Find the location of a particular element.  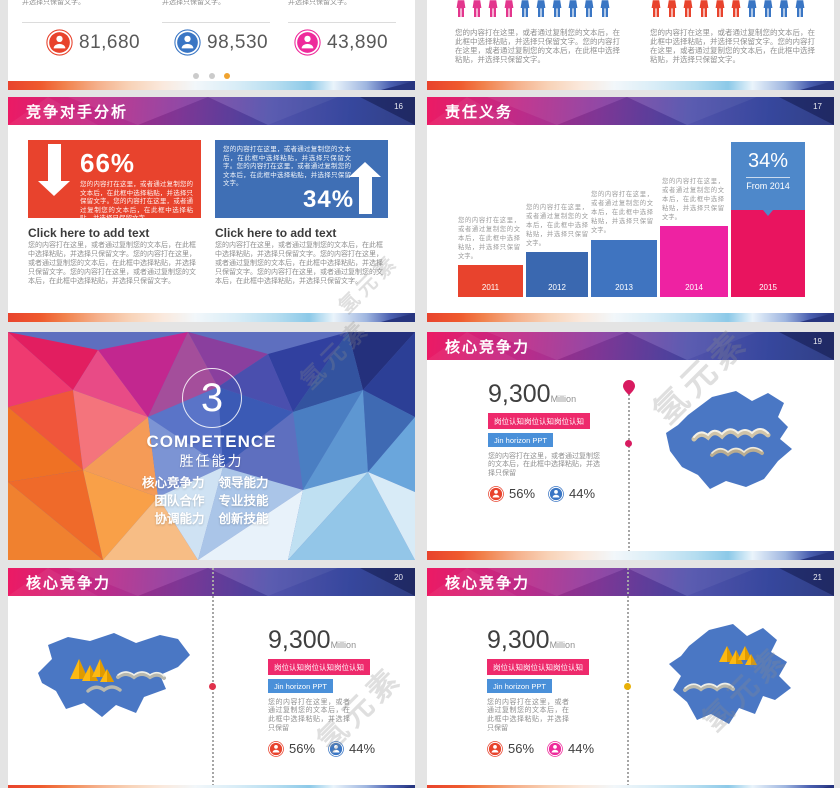

pagination-dots is located at coordinates (211, 75).